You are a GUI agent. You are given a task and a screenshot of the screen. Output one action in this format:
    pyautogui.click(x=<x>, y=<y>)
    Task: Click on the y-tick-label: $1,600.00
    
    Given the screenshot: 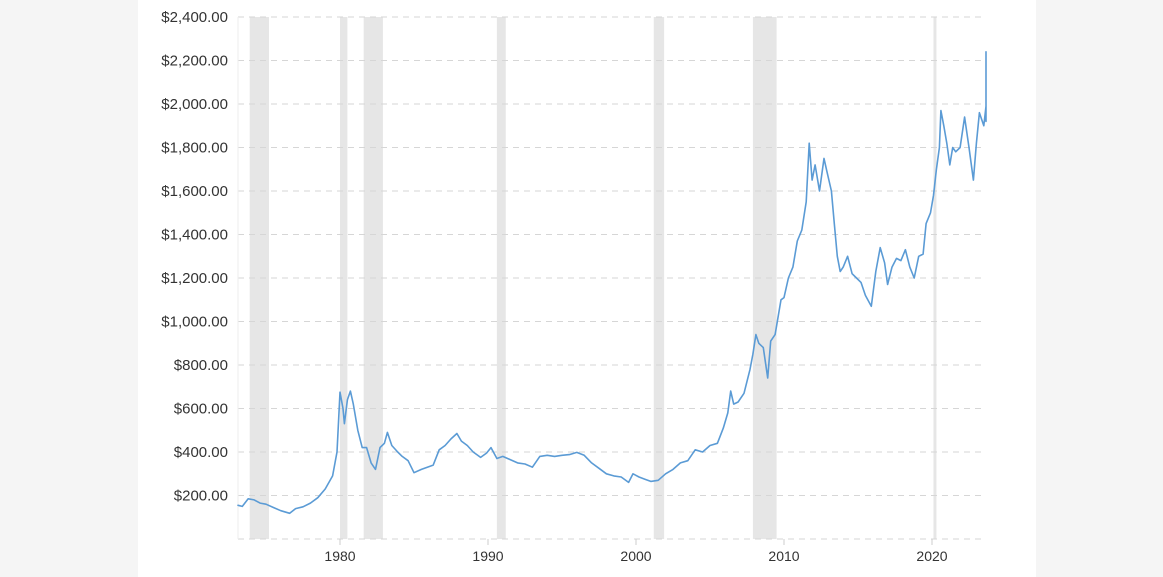 What is the action you would take?
    pyautogui.click(x=194, y=191)
    